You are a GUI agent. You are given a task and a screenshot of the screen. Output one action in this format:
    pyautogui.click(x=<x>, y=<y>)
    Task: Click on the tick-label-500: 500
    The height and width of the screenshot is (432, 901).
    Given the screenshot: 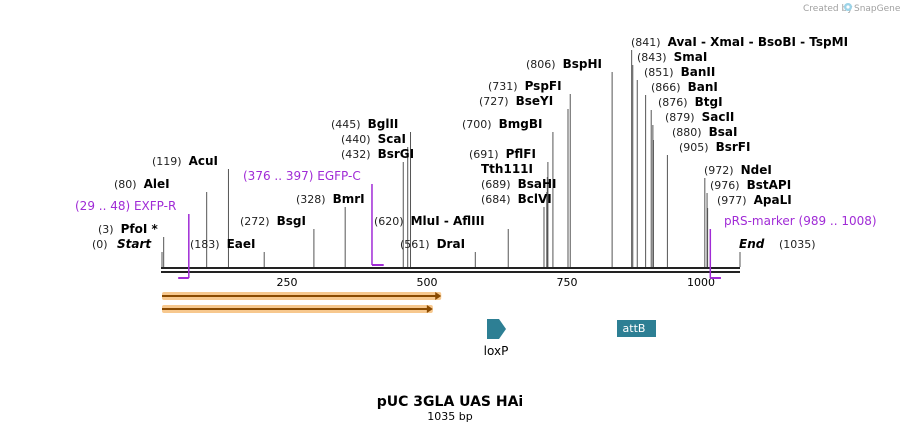 What is the action you would take?
    pyautogui.click(x=427, y=282)
    